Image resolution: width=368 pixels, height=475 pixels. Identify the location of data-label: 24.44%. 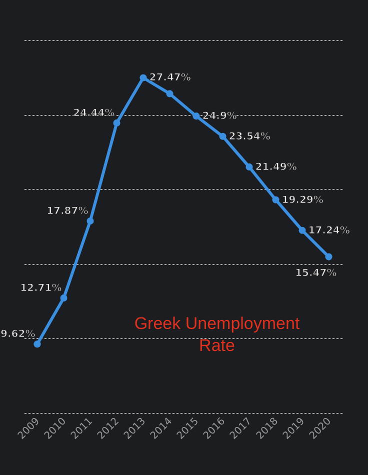
(94, 113).